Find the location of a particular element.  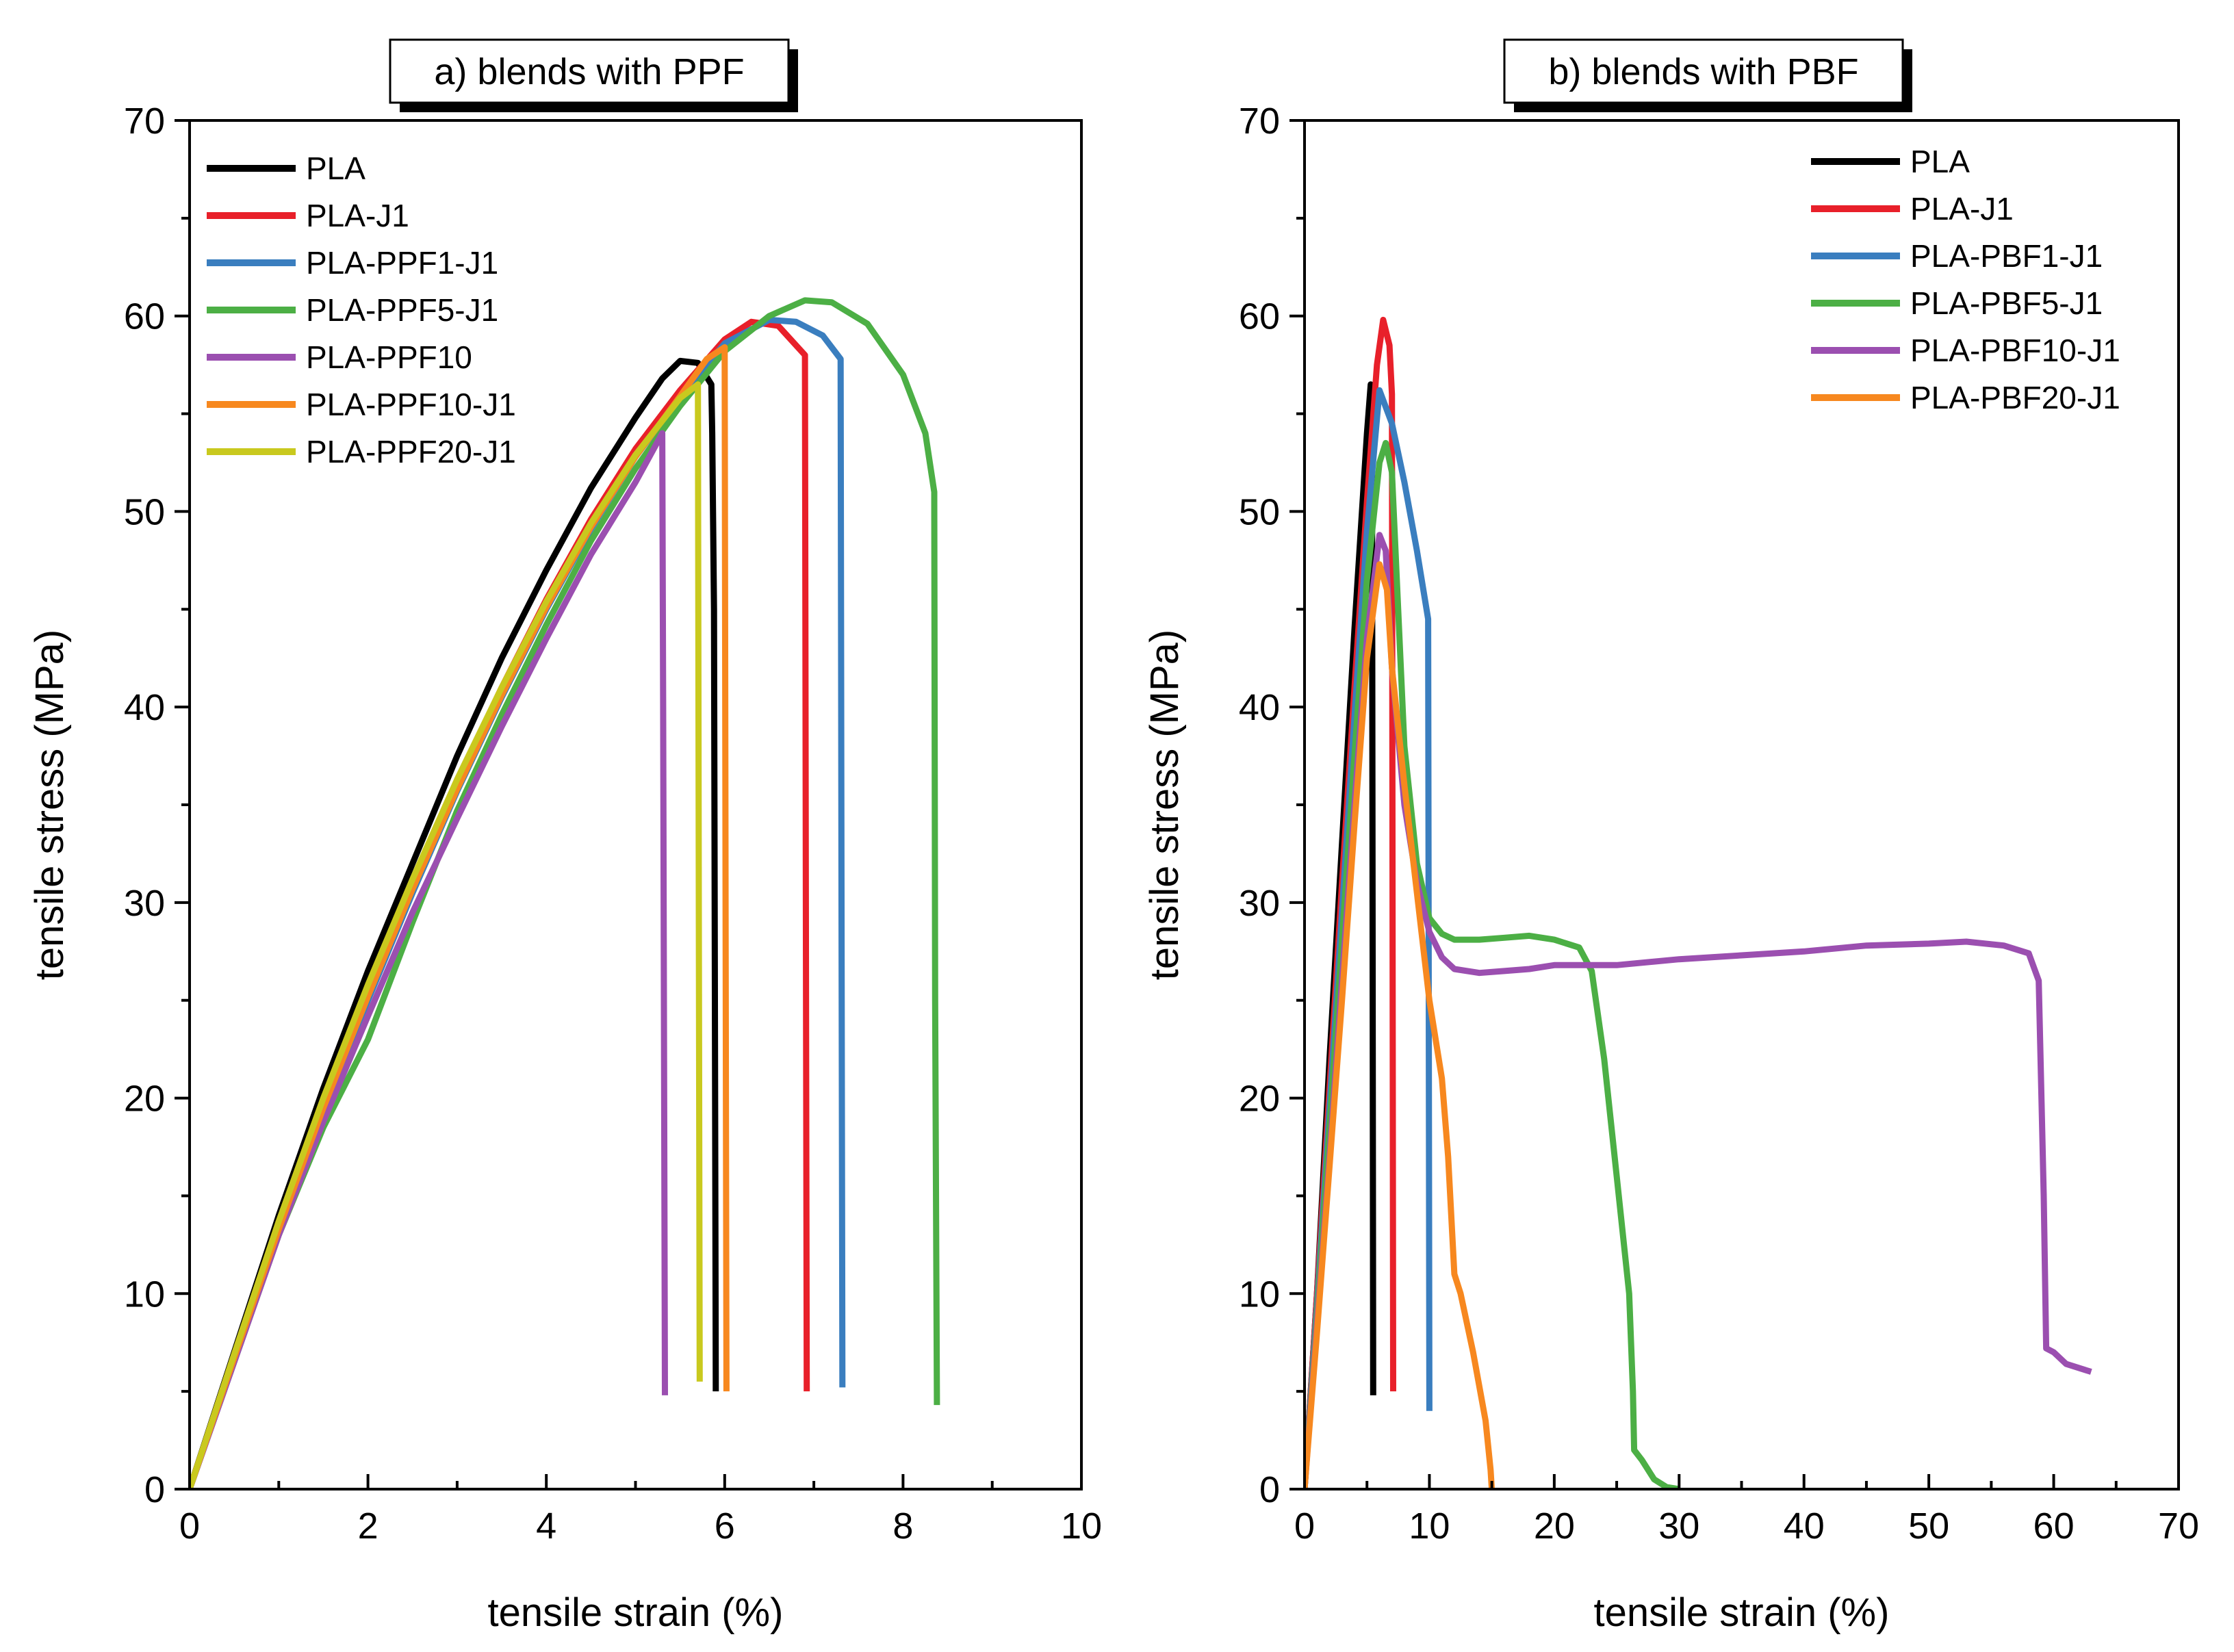

series-line-pla-pbf5-j1 is located at coordinates (1492, 964).